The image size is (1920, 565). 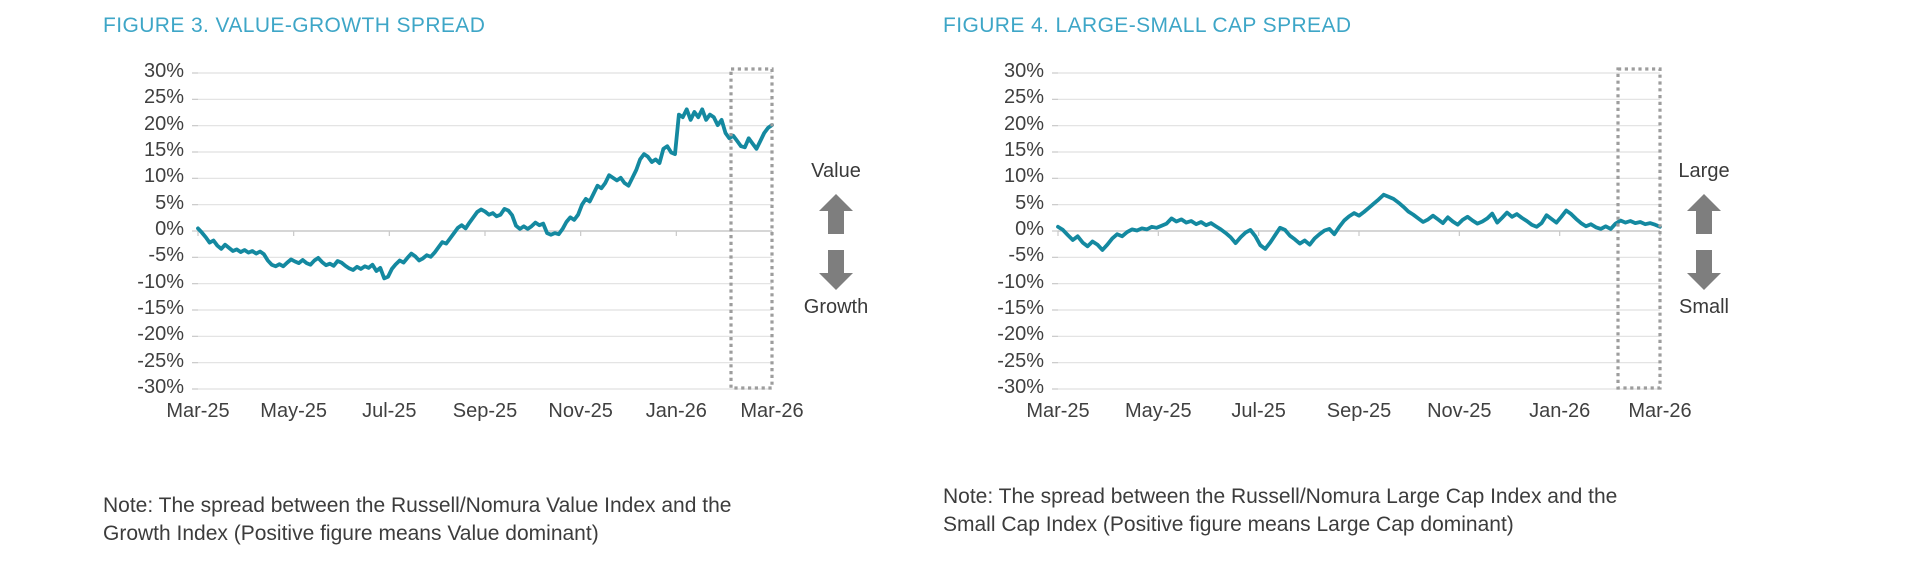 I want to click on figure3-title: FIGURE 3. VALUE-GROWTH SPREAD, so click(x=294, y=25).